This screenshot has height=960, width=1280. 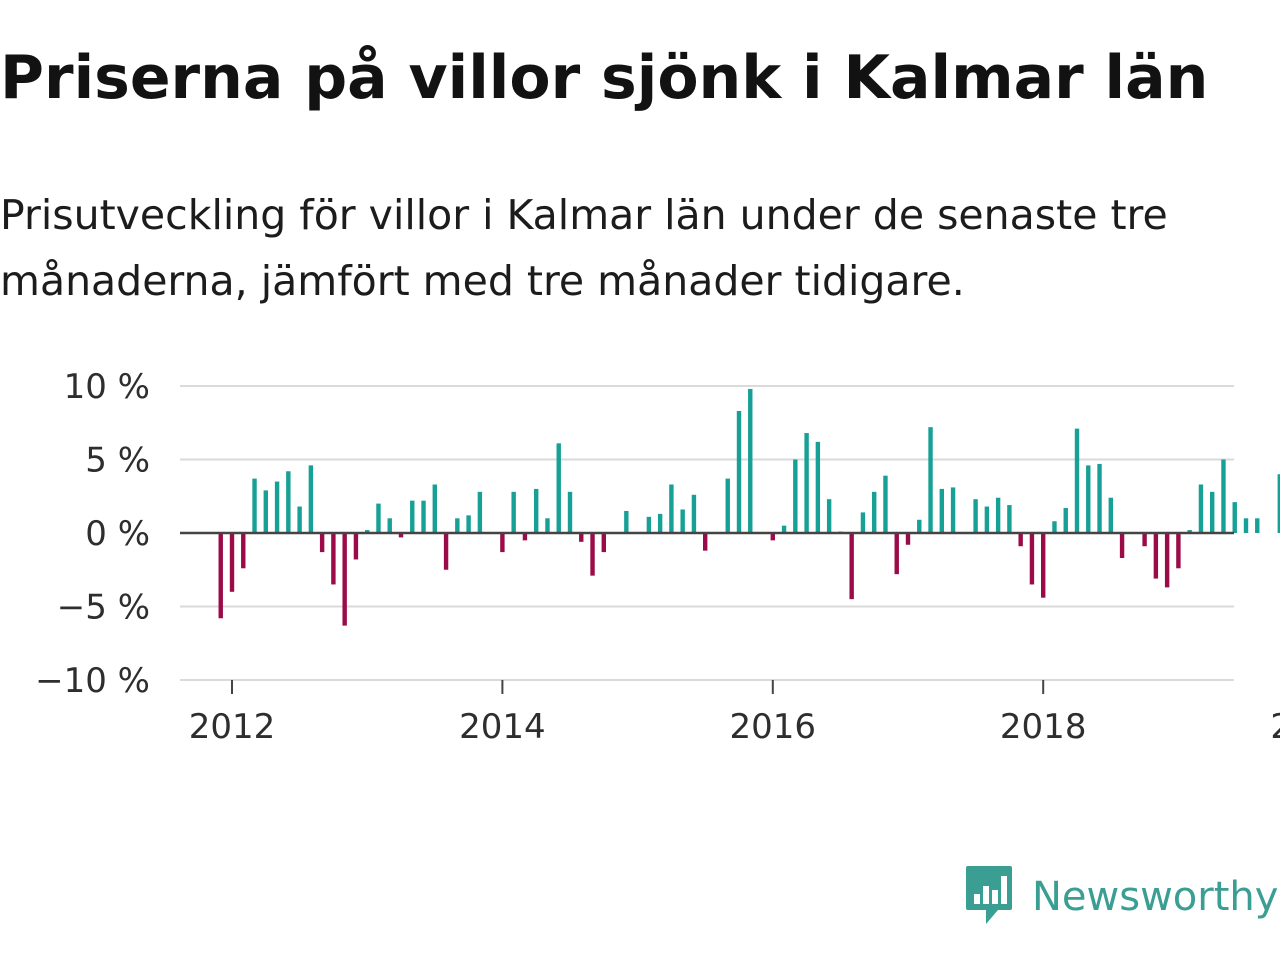 What do you see at coordinates (1275, 727) in the screenshot?
I see `x-tick-label: 2020` at bounding box center [1275, 727].